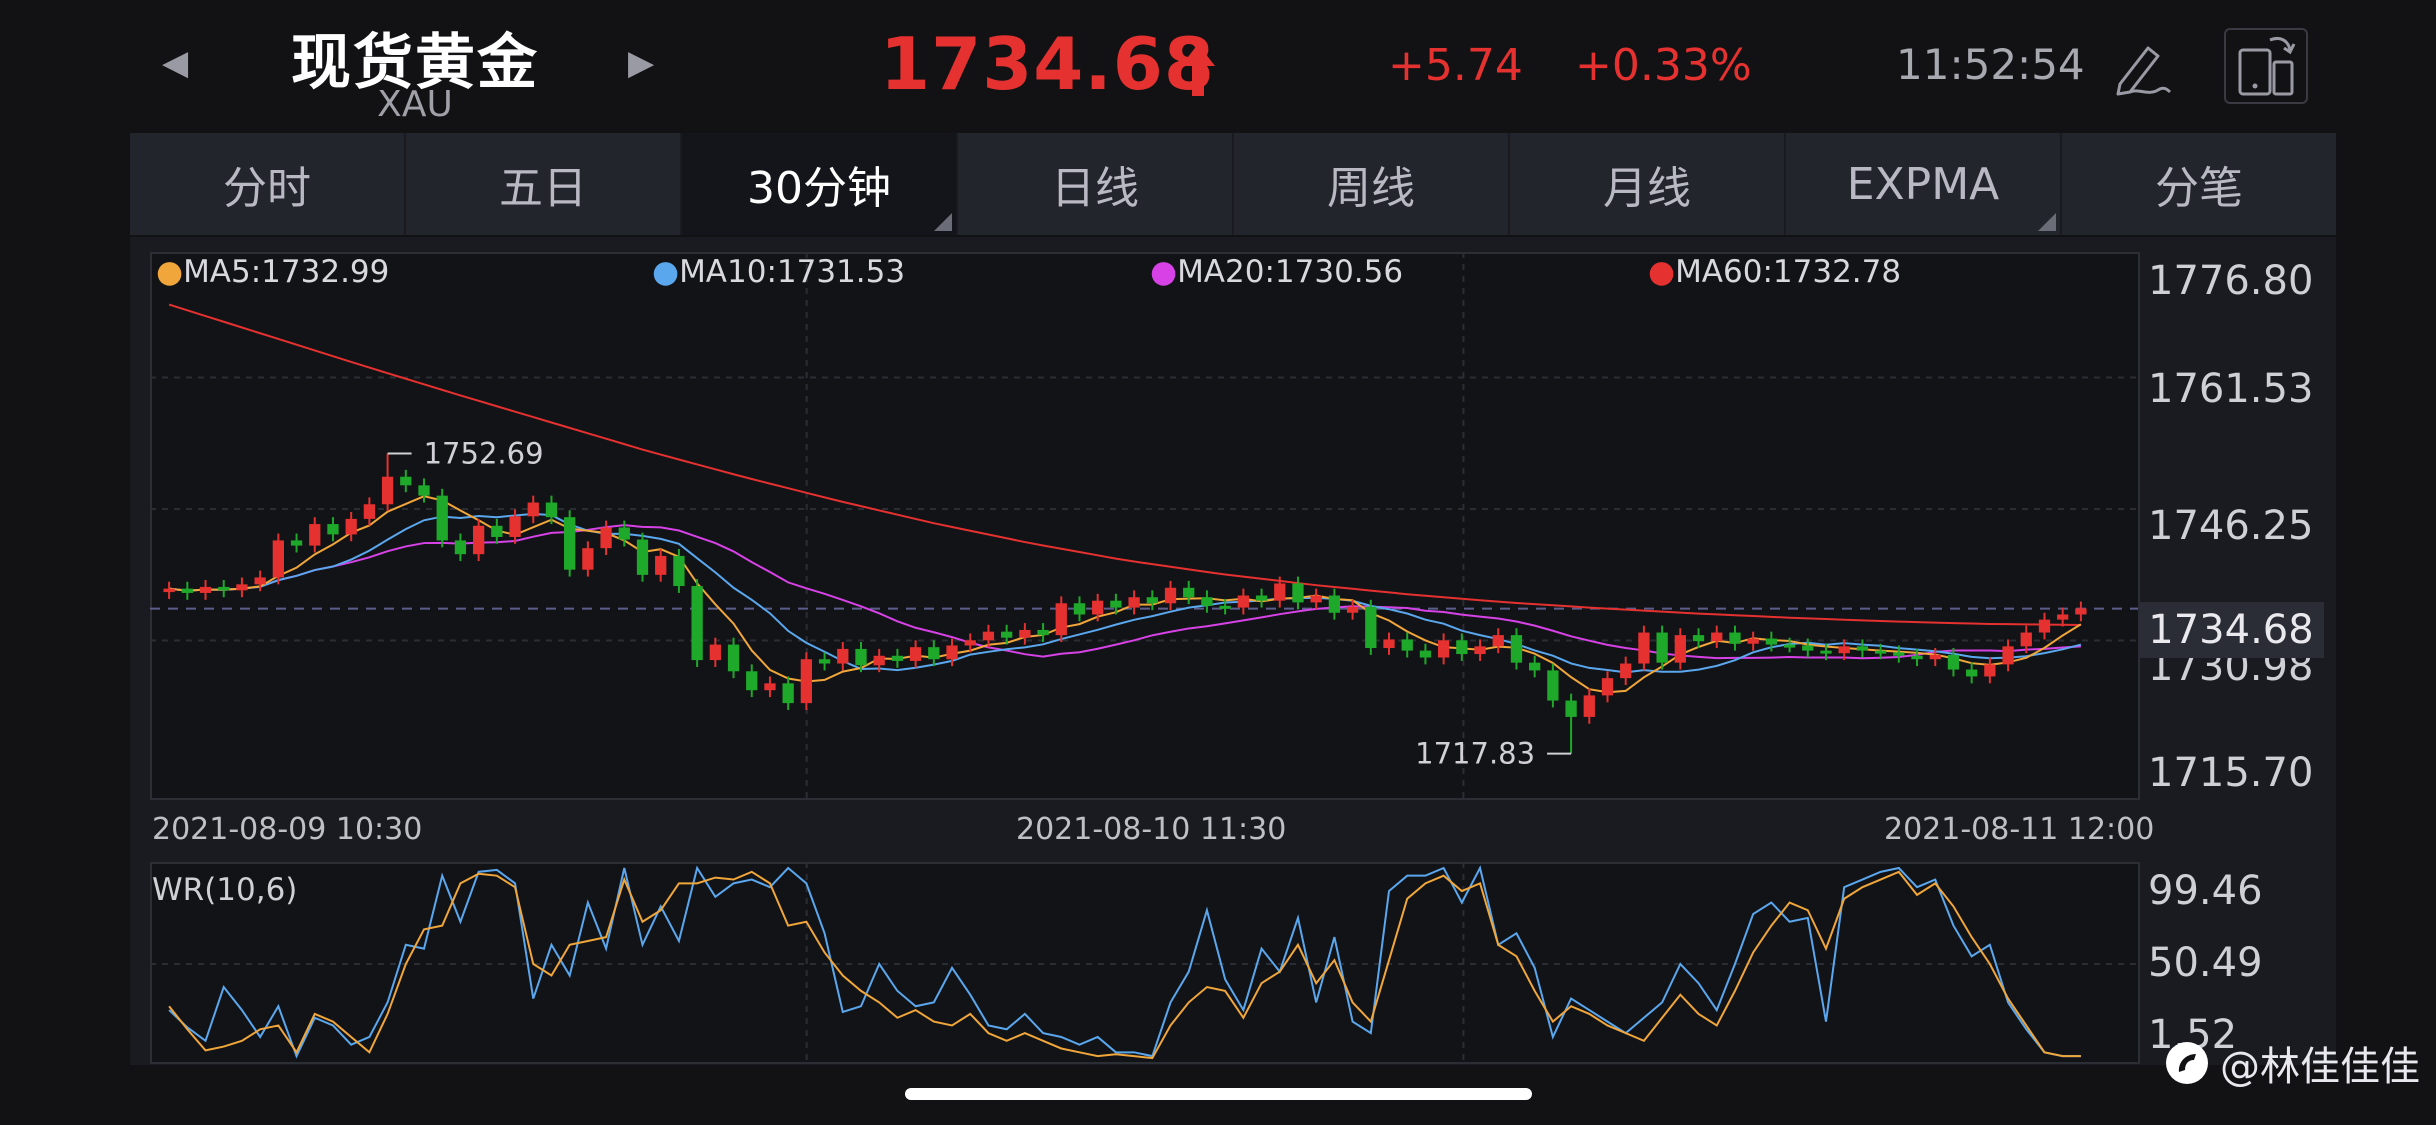  I want to click on current-price-tag: 1734.68, so click(2231, 630).